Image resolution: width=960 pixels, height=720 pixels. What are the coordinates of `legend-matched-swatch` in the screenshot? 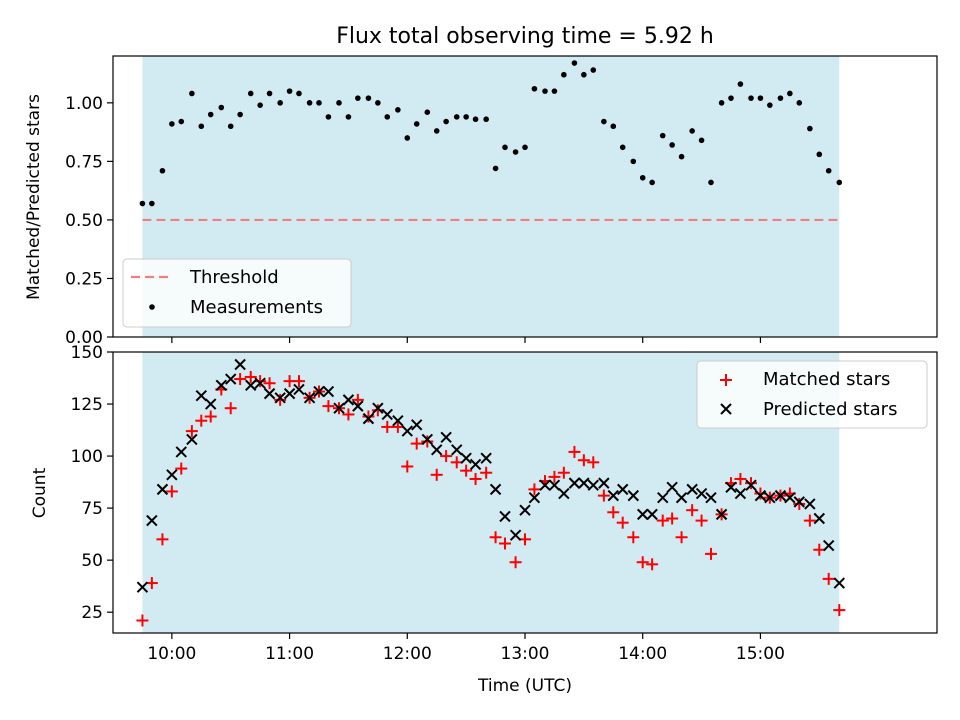 It's located at (726, 380).